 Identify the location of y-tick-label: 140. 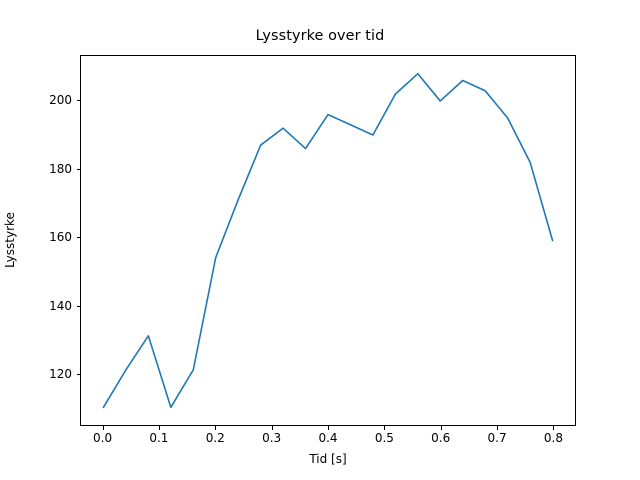
(60, 305).